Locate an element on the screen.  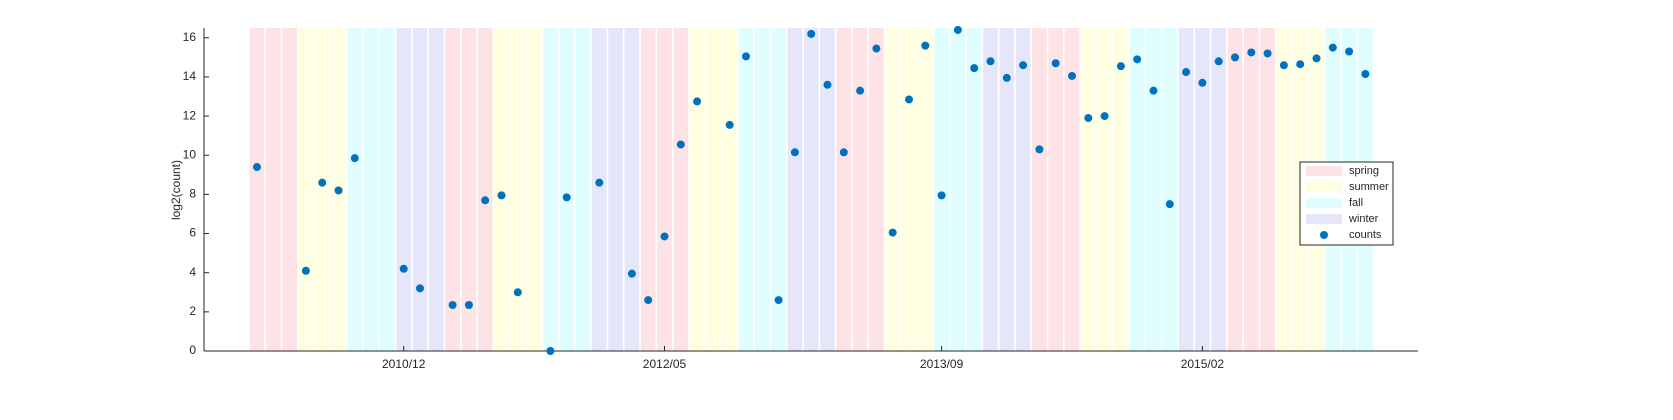
x-tick-label: 2015/02 is located at coordinates (1203, 364).